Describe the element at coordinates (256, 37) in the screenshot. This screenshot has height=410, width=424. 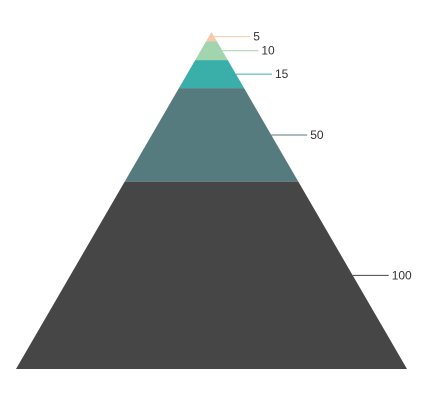
I see `data-label-5: 5` at that location.